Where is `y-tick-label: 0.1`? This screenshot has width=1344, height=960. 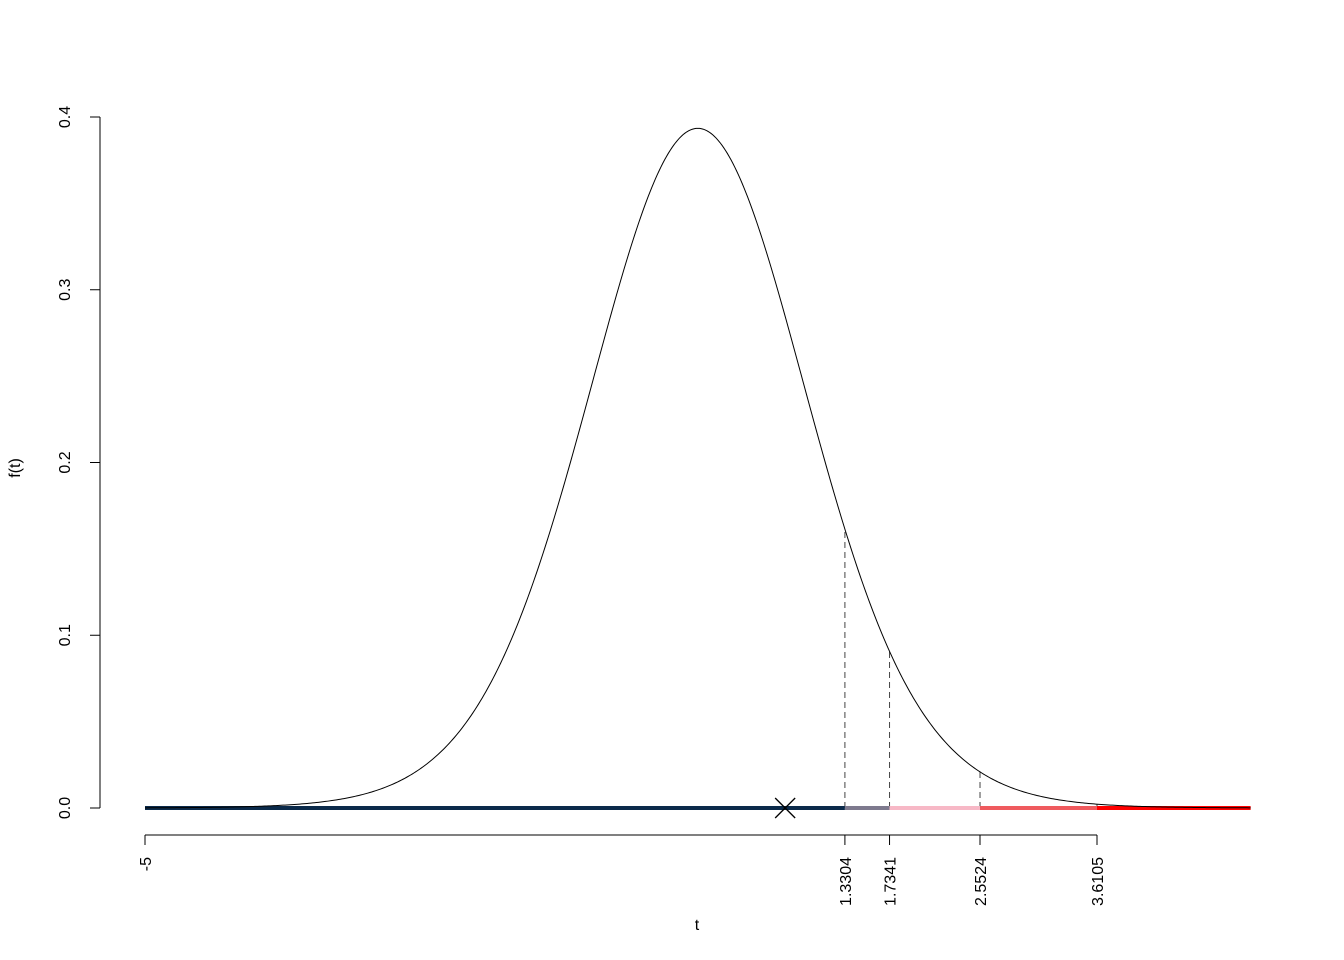 y-tick-label: 0.1 is located at coordinates (65, 635).